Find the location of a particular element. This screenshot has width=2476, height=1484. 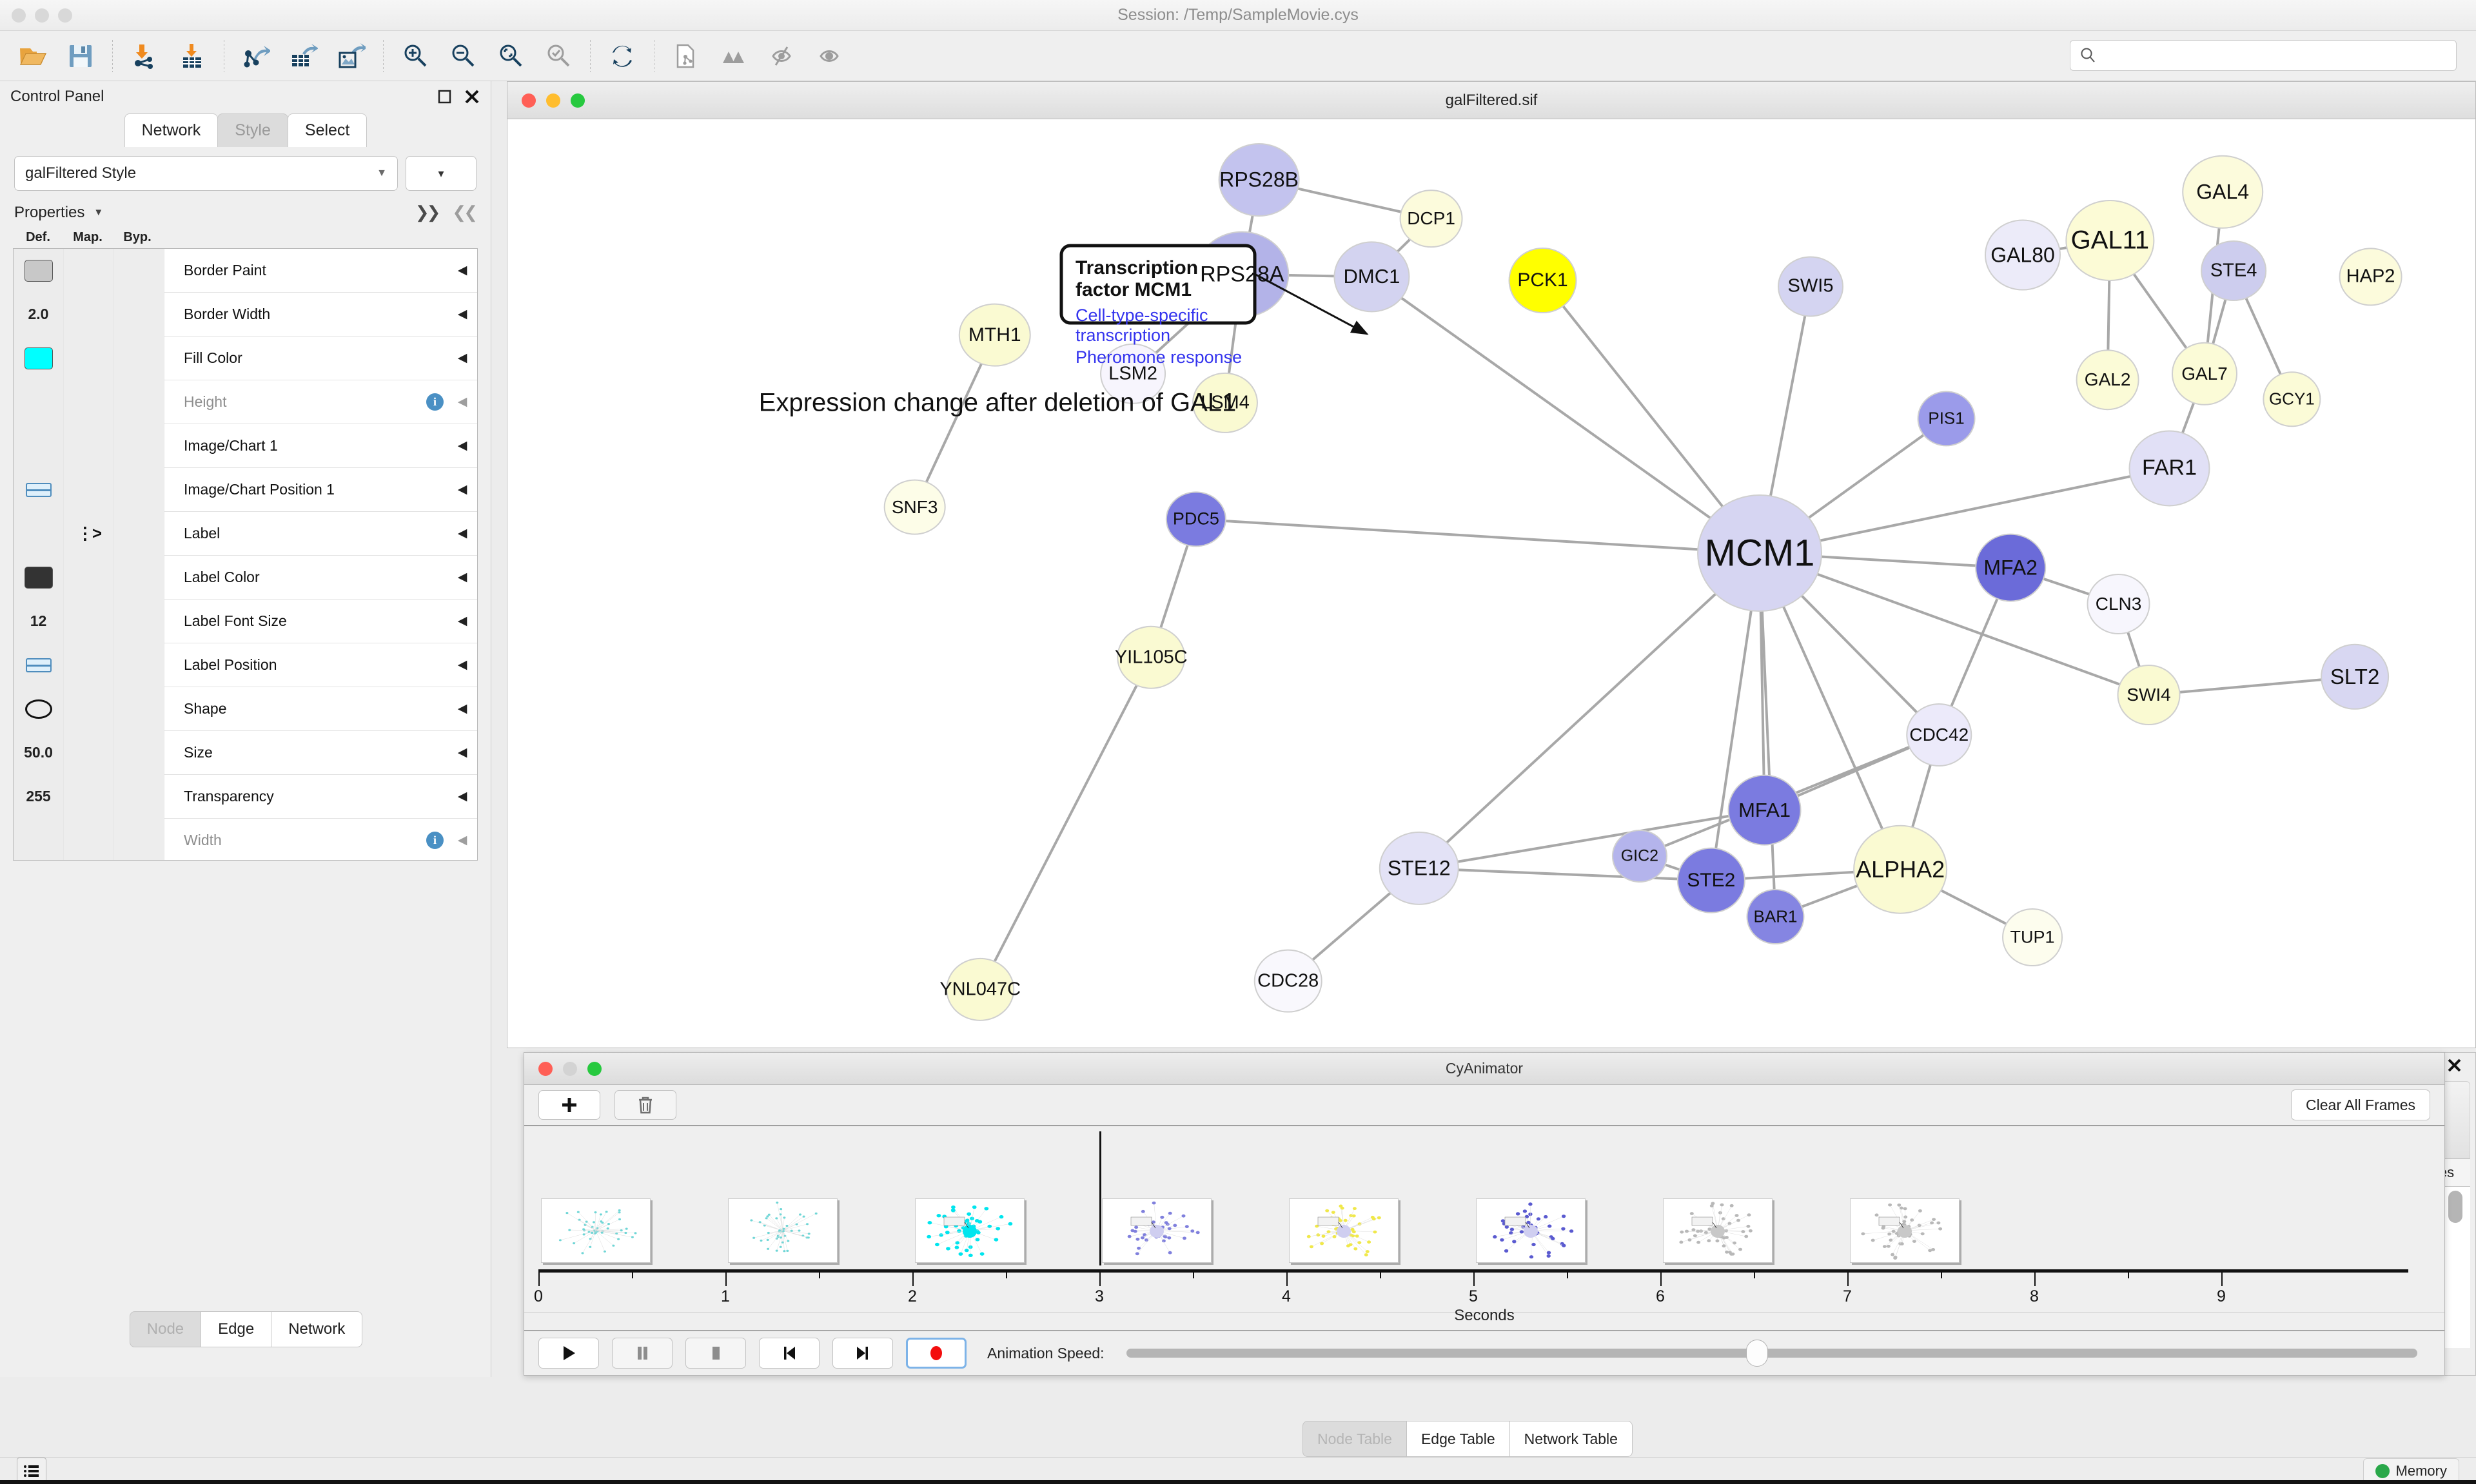

export-image-icon is located at coordinates (351, 56).